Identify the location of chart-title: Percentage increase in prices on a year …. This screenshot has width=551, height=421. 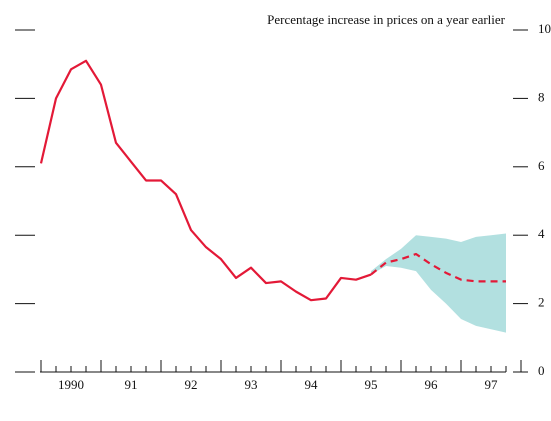
(386, 19).